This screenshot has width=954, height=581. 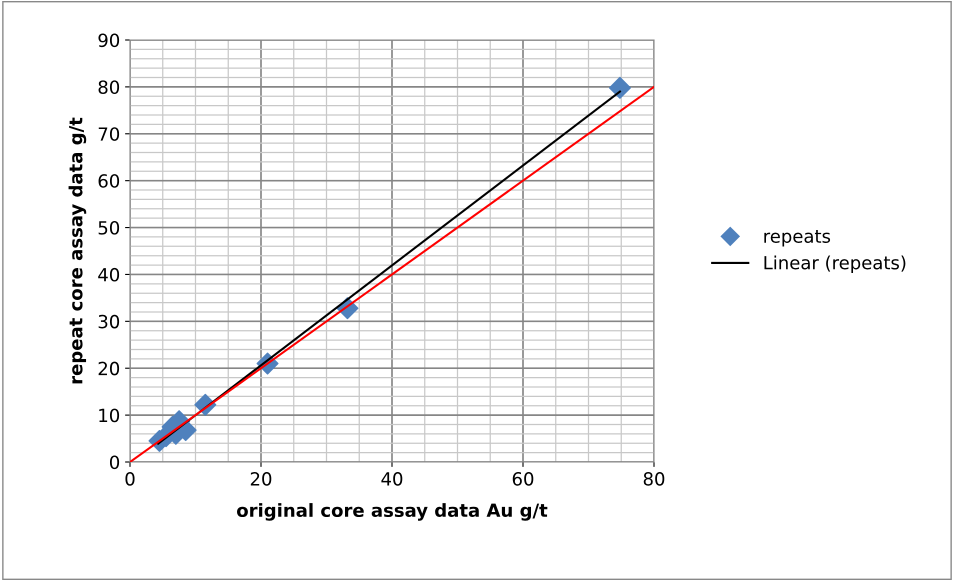 What do you see at coordinates (654, 479) in the screenshot?
I see `x-tick-label: 80` at bounding box center [654, 479].